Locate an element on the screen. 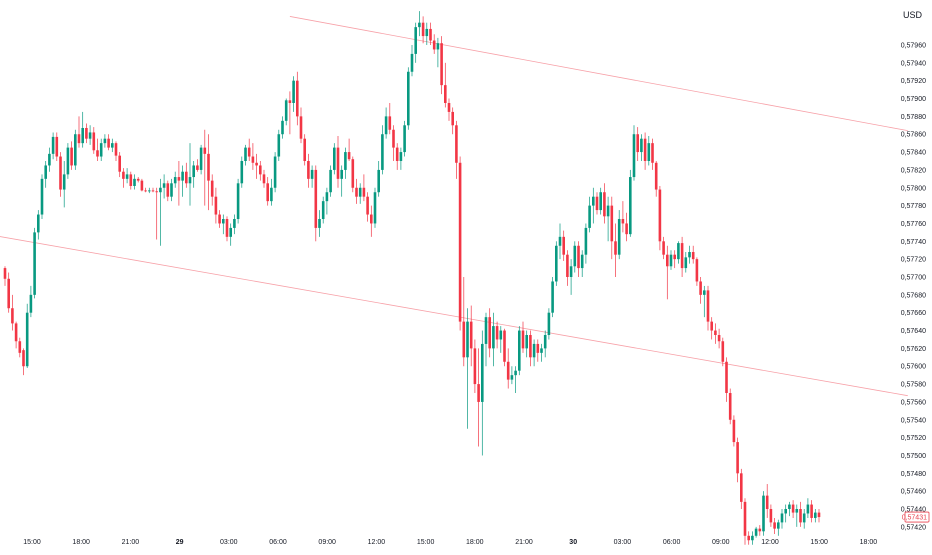  y-tick-label: 0,57420 is located at coordinates (913, 527).